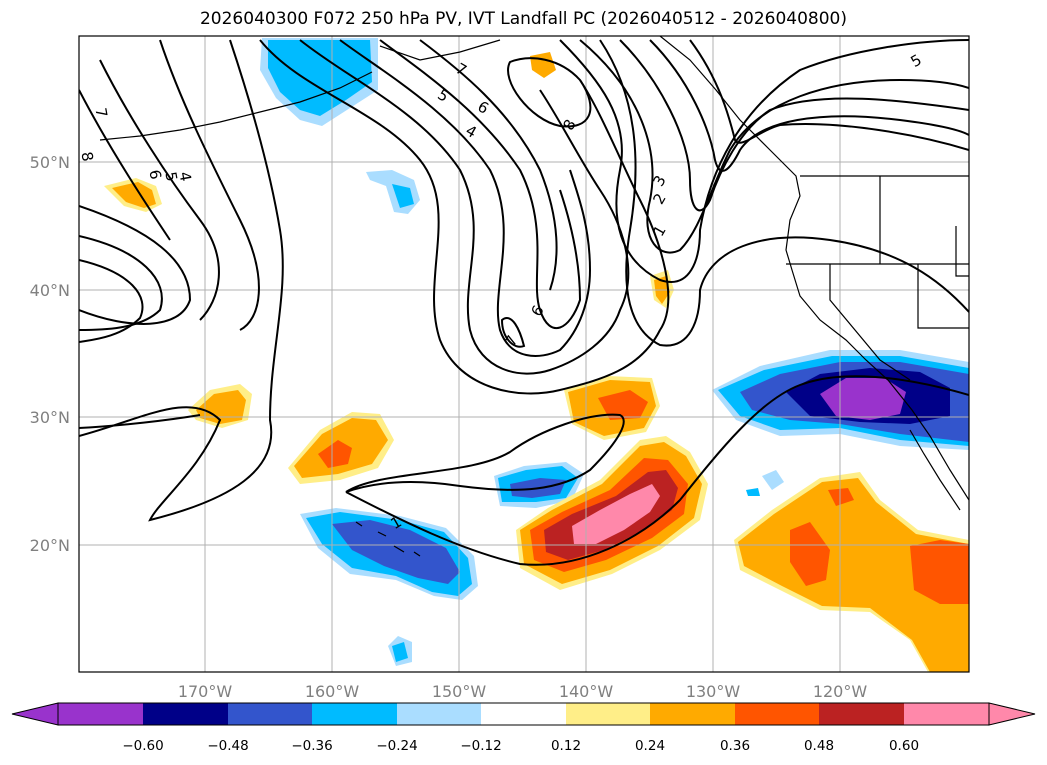 This screenshot has width=1047, height=765. I want to click on contour-label: 1, so click(659, 230).